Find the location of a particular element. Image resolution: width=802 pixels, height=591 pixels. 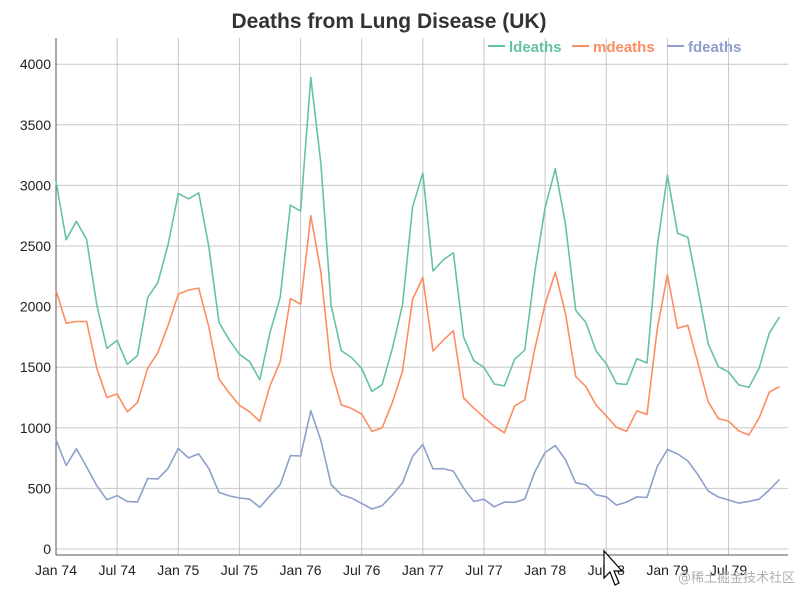

x-tick-label: Jan 76 is located at coordinates (301, 570).